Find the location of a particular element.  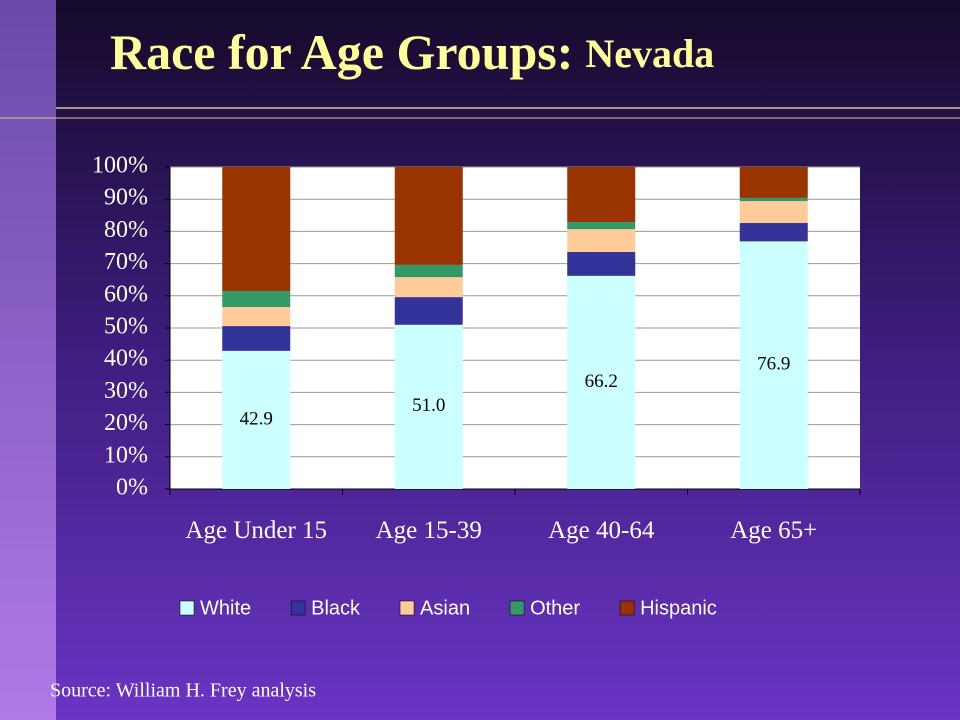

y-tick-label: 70% is located at coordinates (126, 262).